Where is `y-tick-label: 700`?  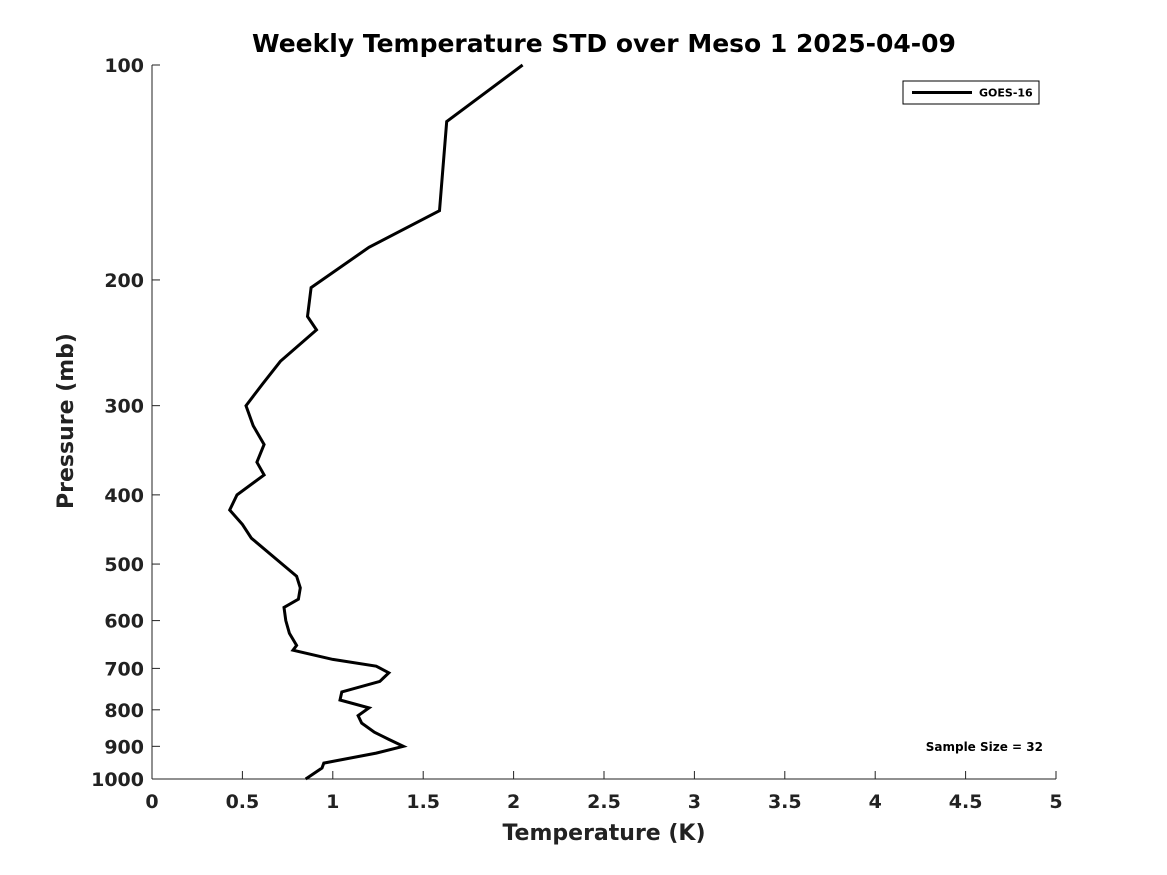 y-tick-label: 700 is located at coordinates (124, 669).